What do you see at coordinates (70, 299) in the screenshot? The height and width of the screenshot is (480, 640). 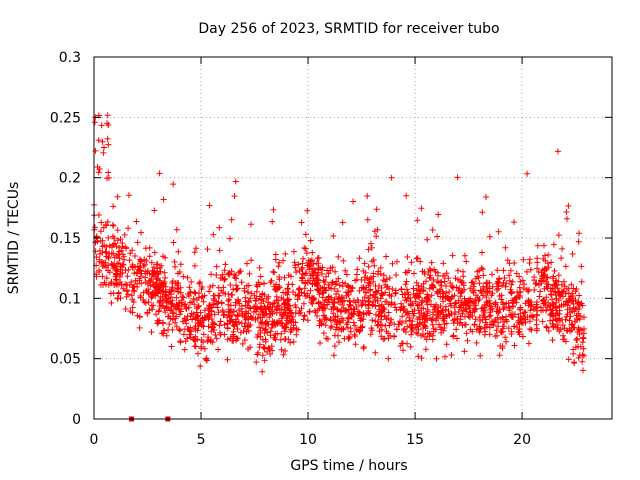 I see `y-tick-label: 0.1` at bounding box center [70, 299].